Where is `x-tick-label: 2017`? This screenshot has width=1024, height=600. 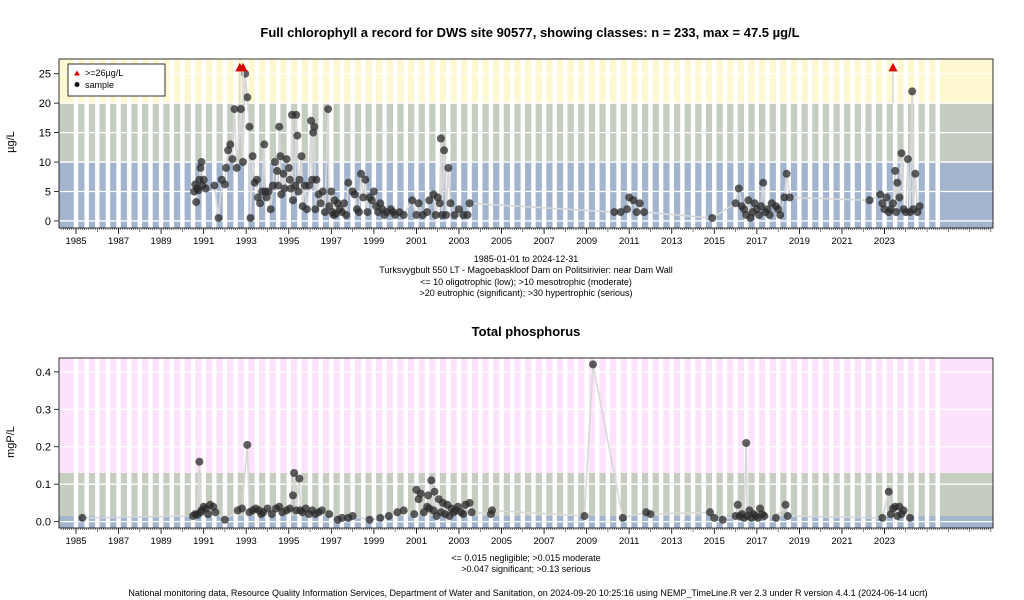 x-tick-label: 2017 is located at coordinates (756, 541).